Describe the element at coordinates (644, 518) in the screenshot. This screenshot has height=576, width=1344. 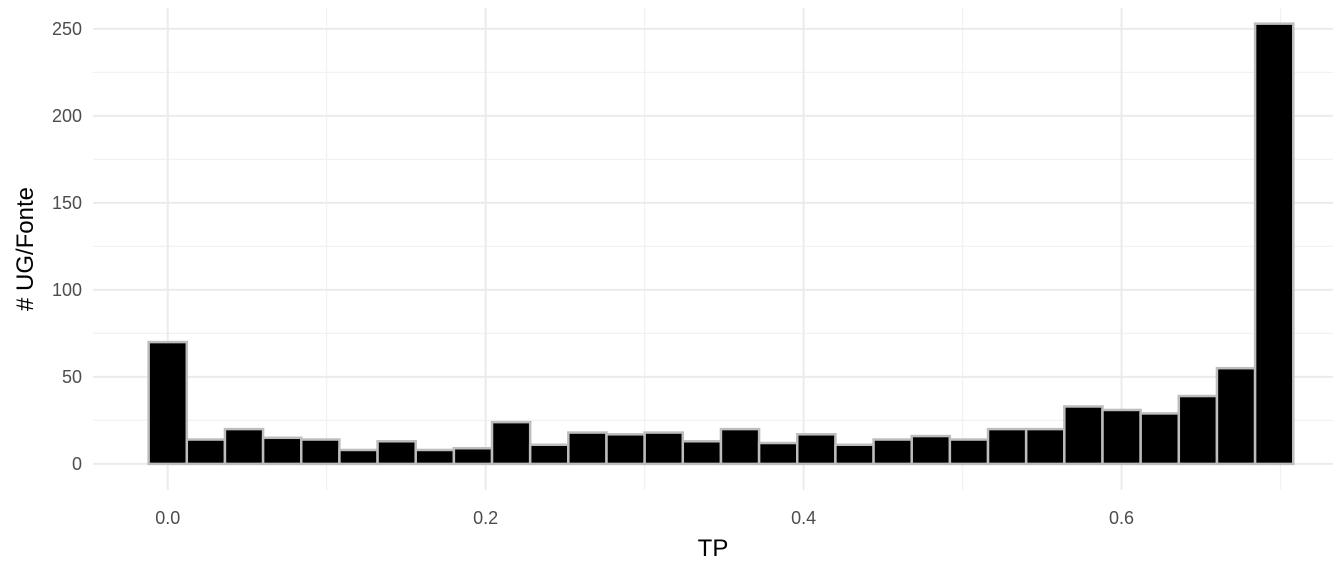
I see `x-axis-tick-labels: 0.0 0.2 0.4 0.6` at that location.